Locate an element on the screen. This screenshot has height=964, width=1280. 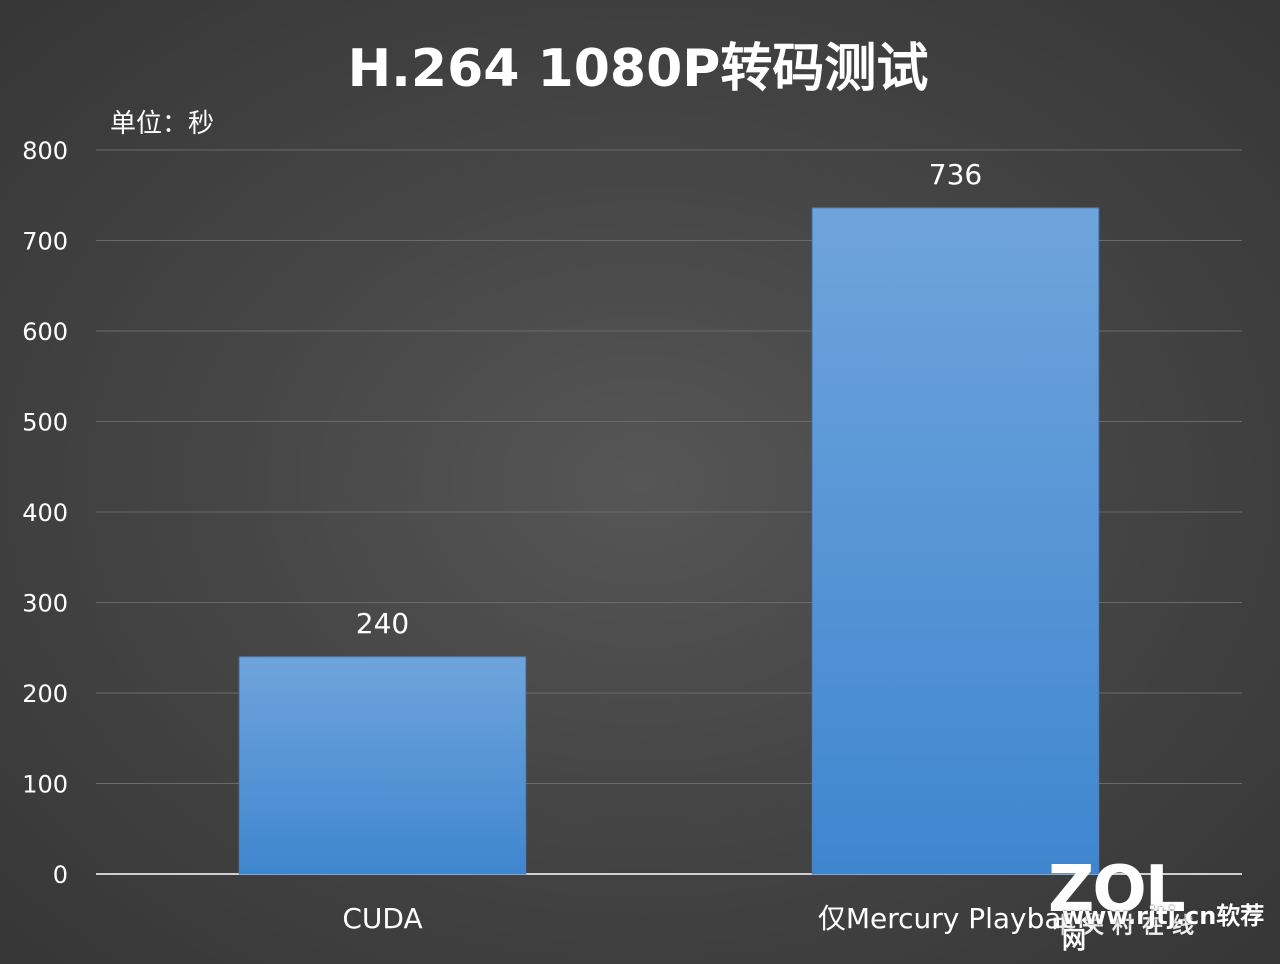
zol-logo: ZOL is located at coordinates (1117, 890).